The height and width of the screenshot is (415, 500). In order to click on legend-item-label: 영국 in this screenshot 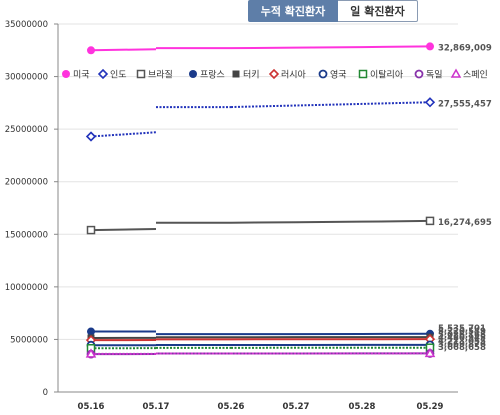, I will do `click(338, 75)`.